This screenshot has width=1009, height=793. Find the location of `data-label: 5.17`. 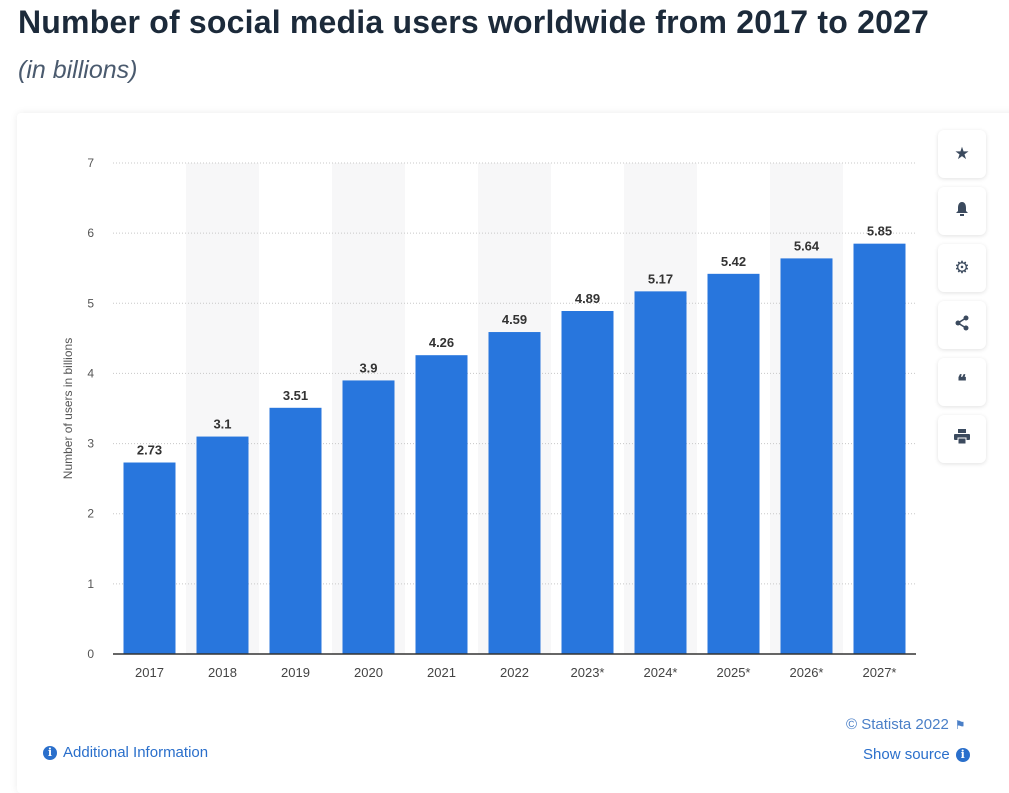

data-label: 5.17 is located at coordinates (660, 278).